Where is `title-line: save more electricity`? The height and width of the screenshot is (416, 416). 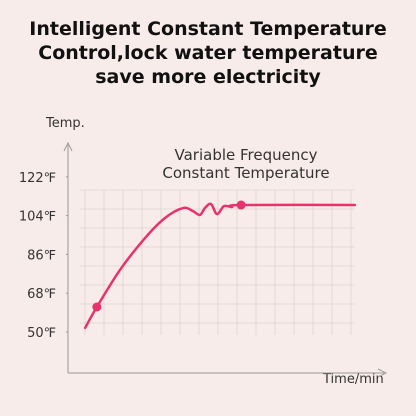 title-line: save more electricity is located at coordinates (208, 77).